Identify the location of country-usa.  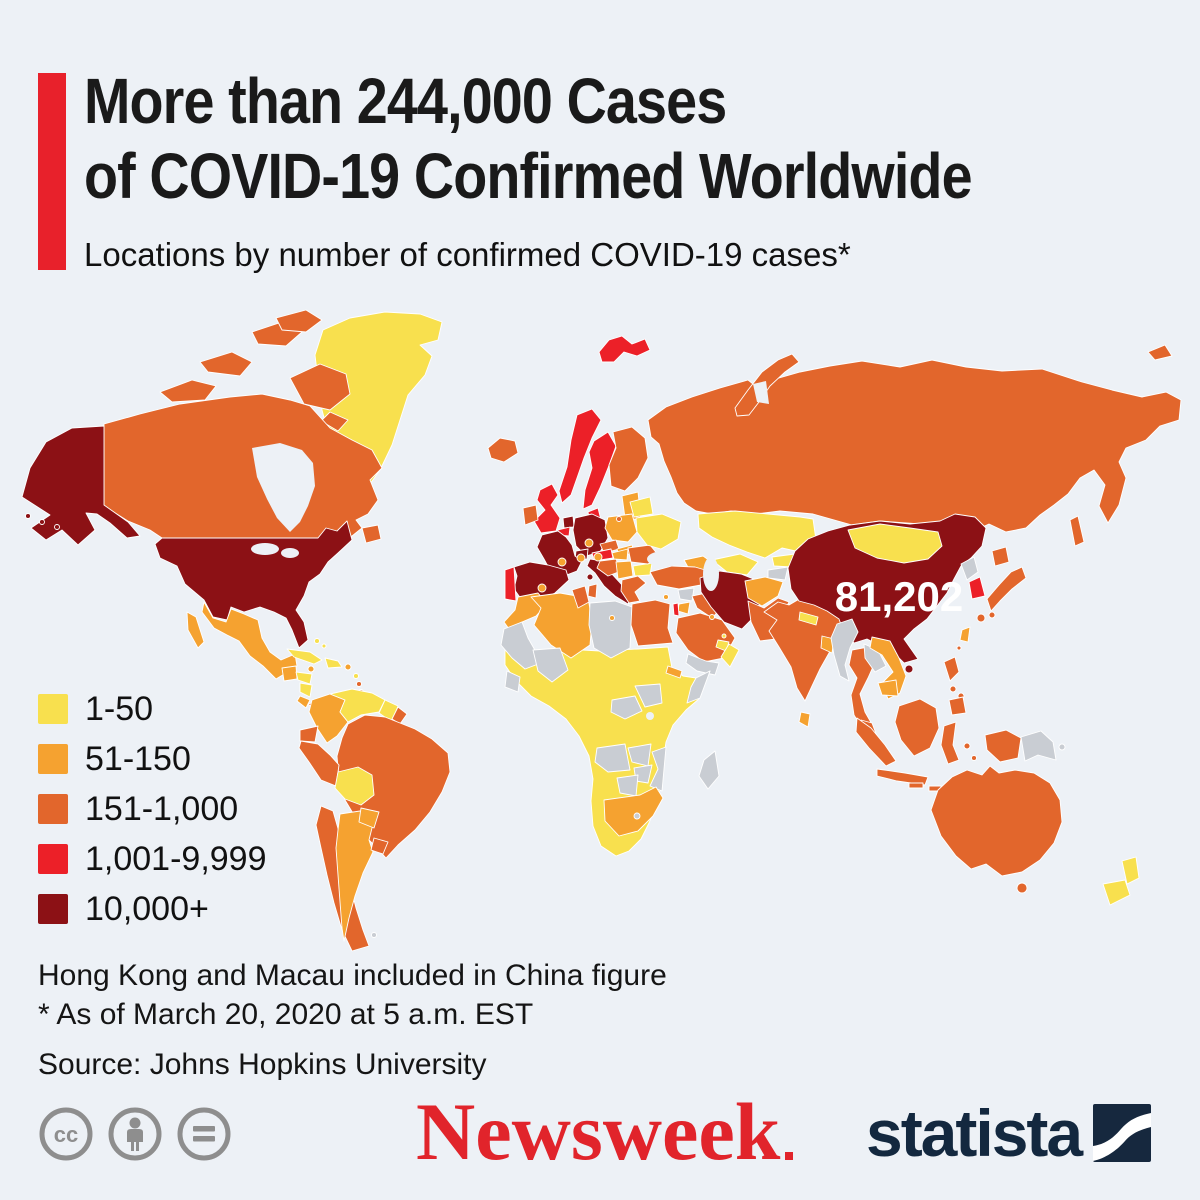
(253, 584).